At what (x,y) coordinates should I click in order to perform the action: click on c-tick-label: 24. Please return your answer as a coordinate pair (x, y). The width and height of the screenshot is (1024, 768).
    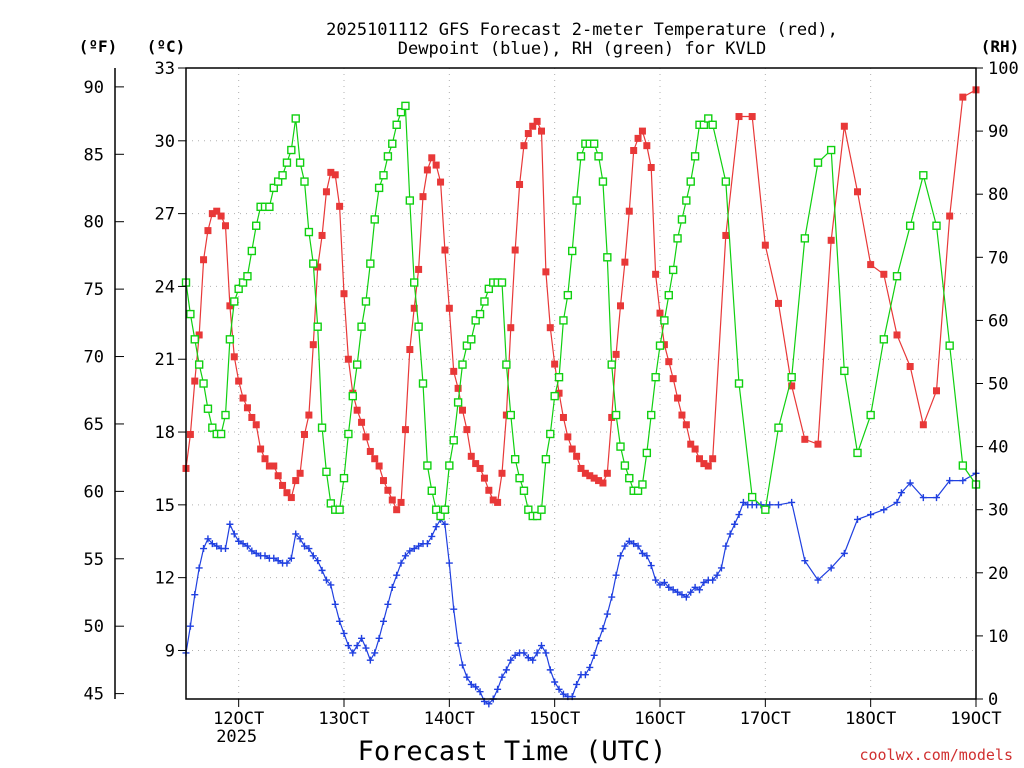
    Looking at the image, I should click on (165, 287).